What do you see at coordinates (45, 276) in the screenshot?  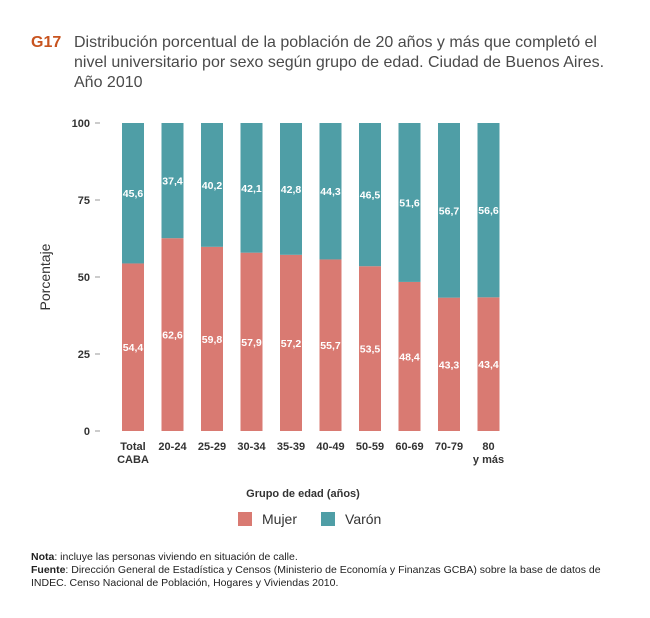 I see `y-axis-label: Porcentaje` at bounding box center [45, 276].